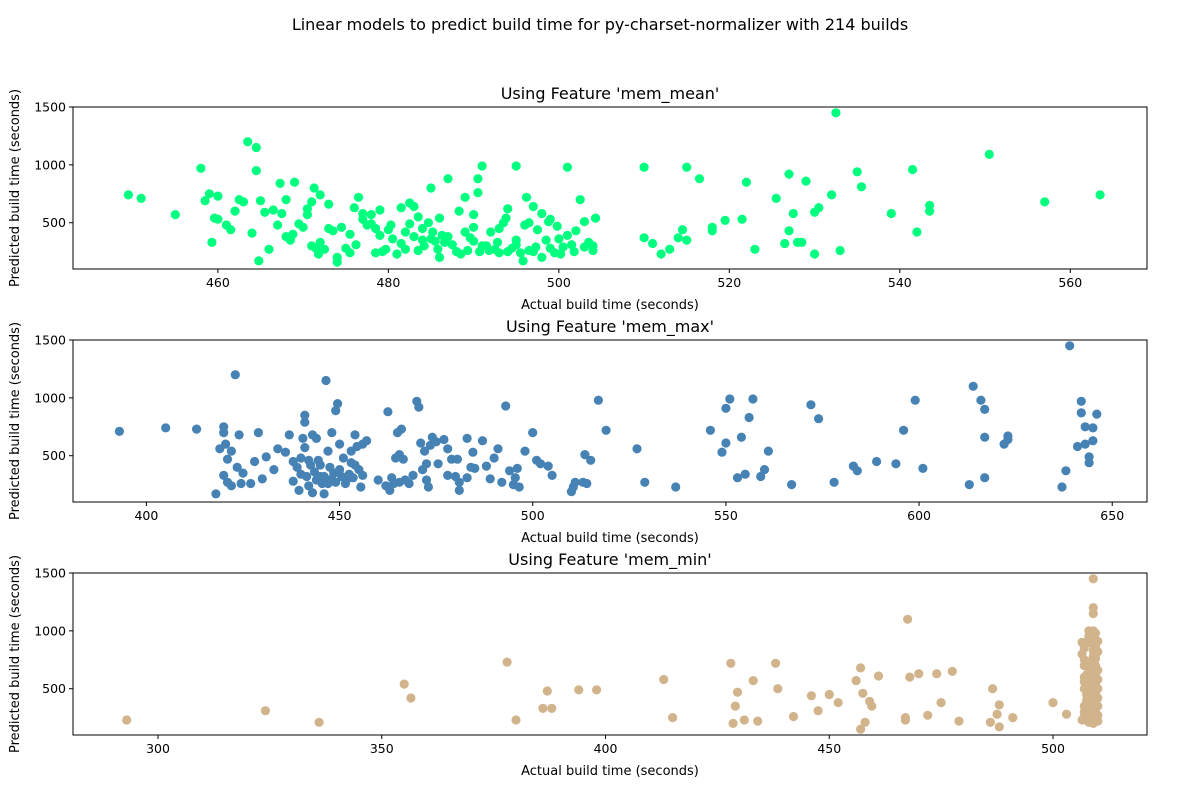 The width and height of the screenshot is (1200, 800). What do you see at coordinates (610, 327) in the screenshot?
I see `subplot-title: Using Feature 'mem_max'` at bounding box center [610, 327].